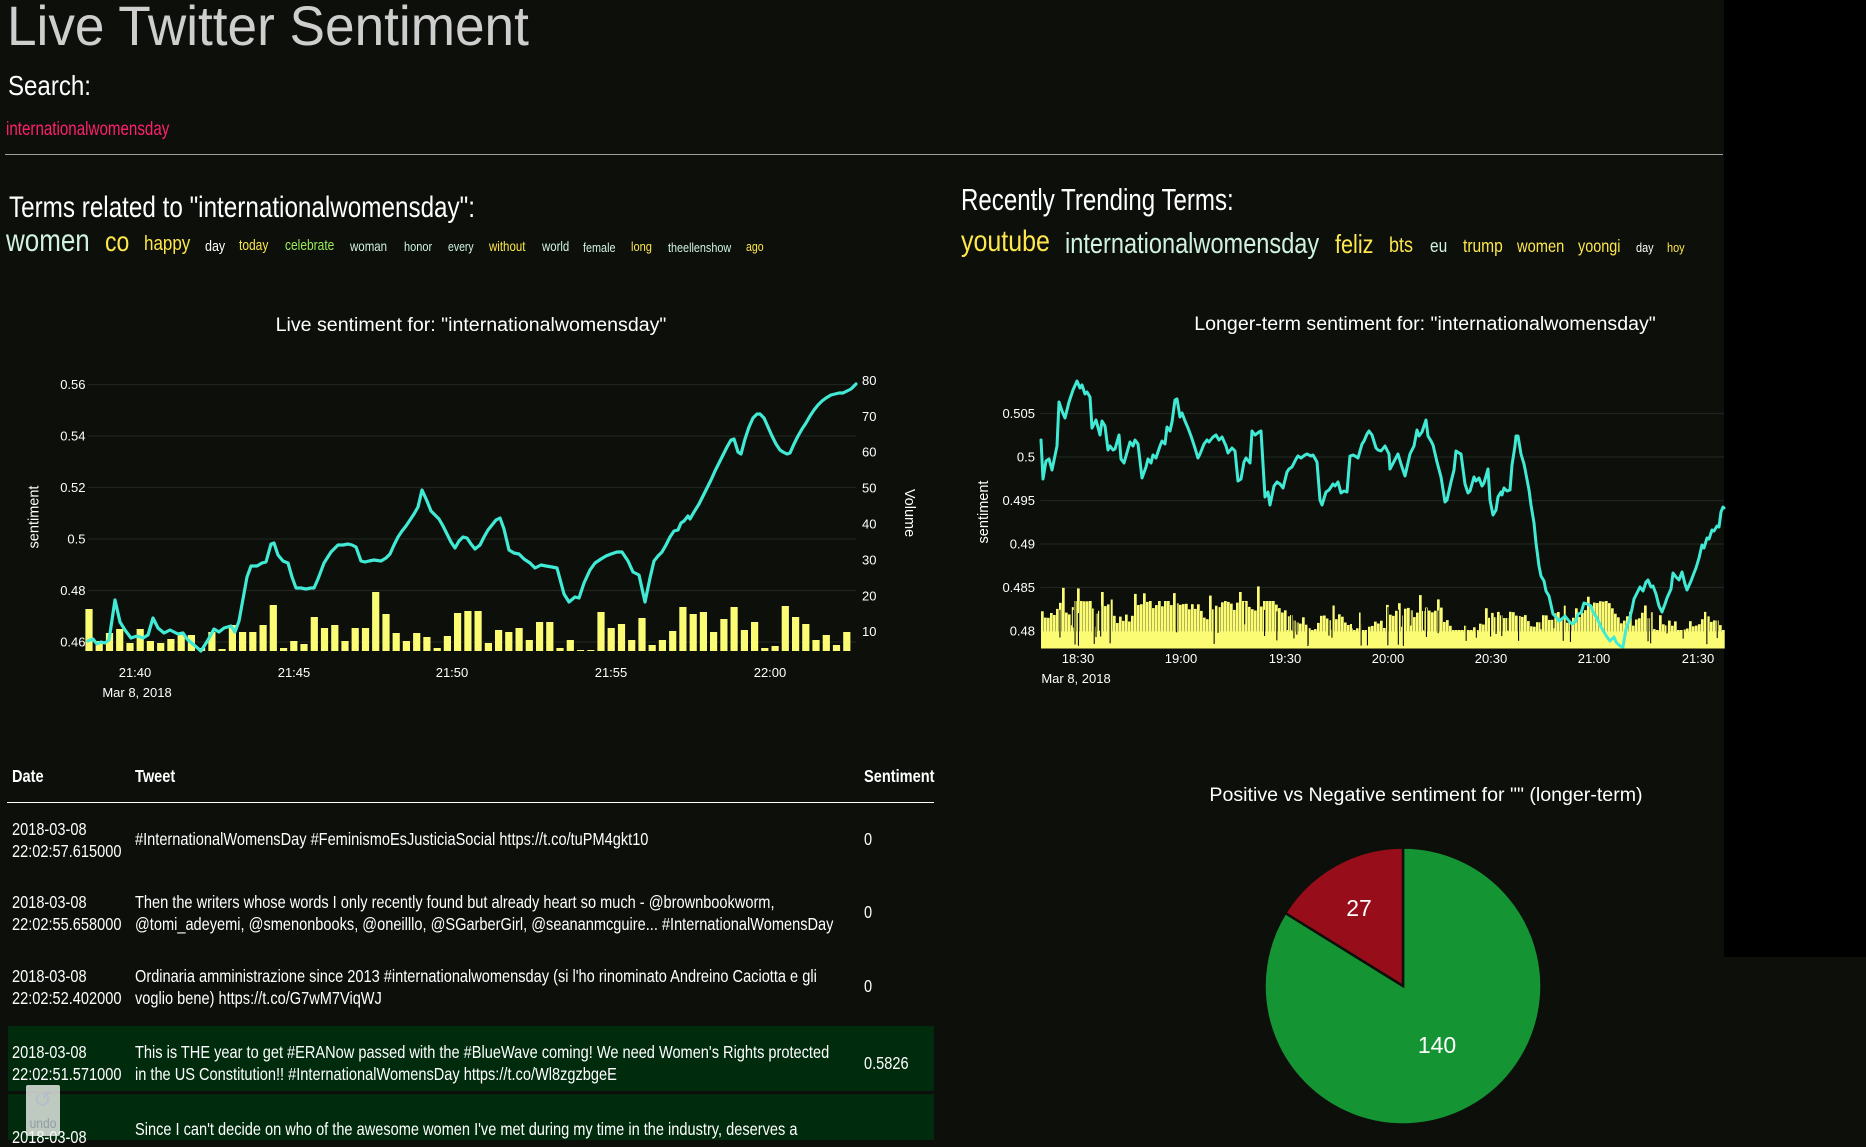 This screenshot has width=1866, height=1147. Describe the element at coordinates (72, 436) in the screenshot. I see `svg-text: 0.54` at that location.